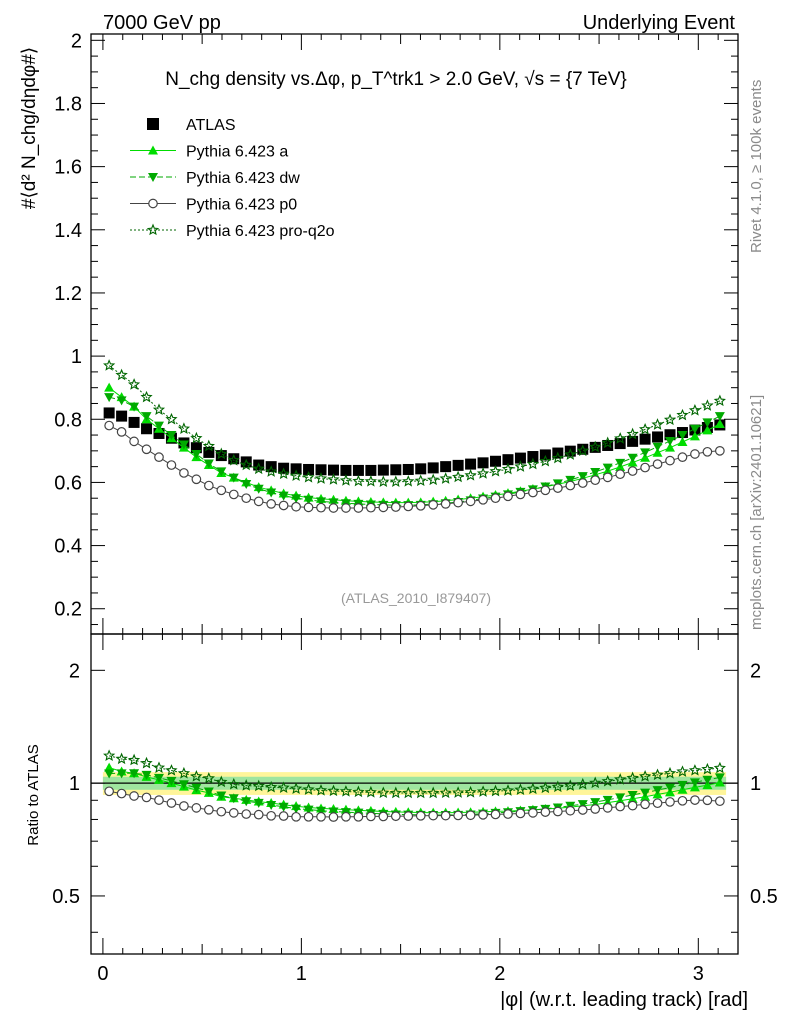 The height and width of the screenshot is (1024, 786). I want to click on legend-label: Pythia 6.423 dw, so click(243, 178).